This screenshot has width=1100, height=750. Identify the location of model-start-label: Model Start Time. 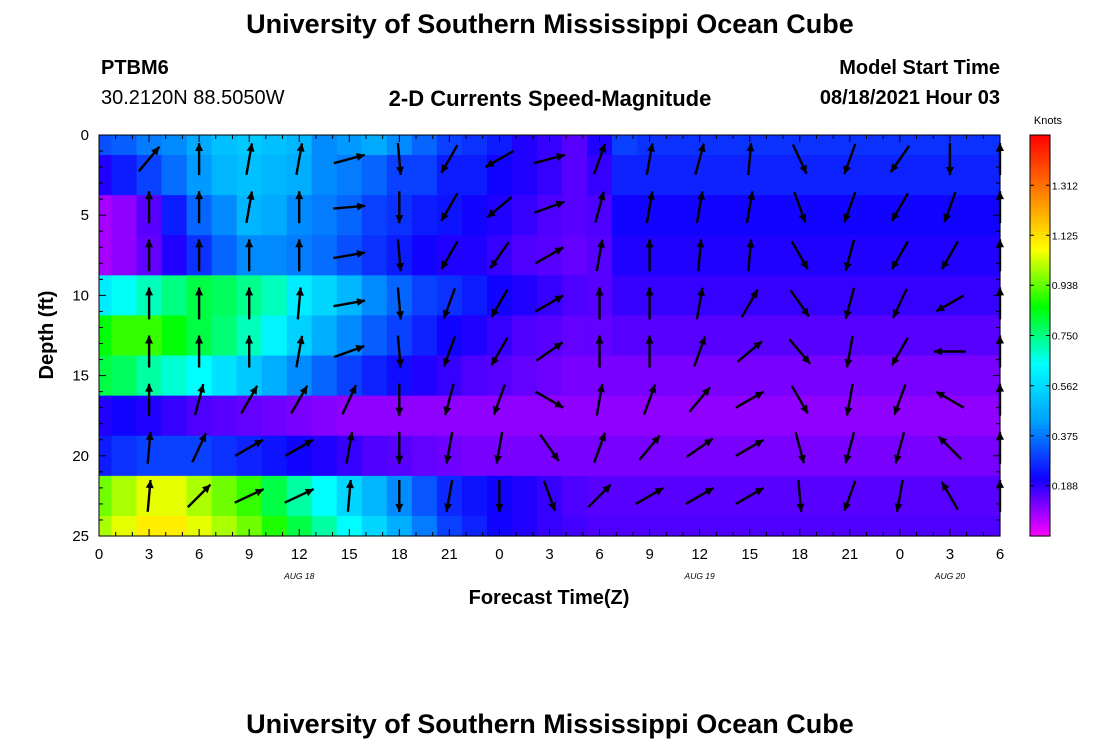
(919, 68).